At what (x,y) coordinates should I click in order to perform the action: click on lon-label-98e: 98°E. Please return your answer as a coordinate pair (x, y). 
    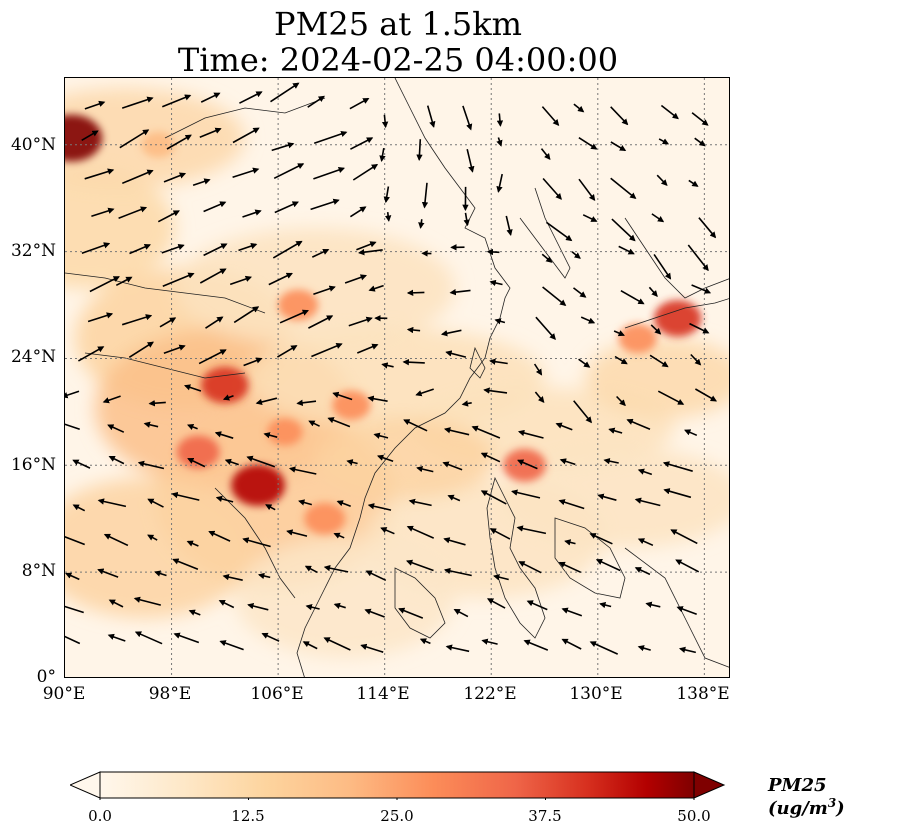
    Looking at the image, I should click on (170, 694).